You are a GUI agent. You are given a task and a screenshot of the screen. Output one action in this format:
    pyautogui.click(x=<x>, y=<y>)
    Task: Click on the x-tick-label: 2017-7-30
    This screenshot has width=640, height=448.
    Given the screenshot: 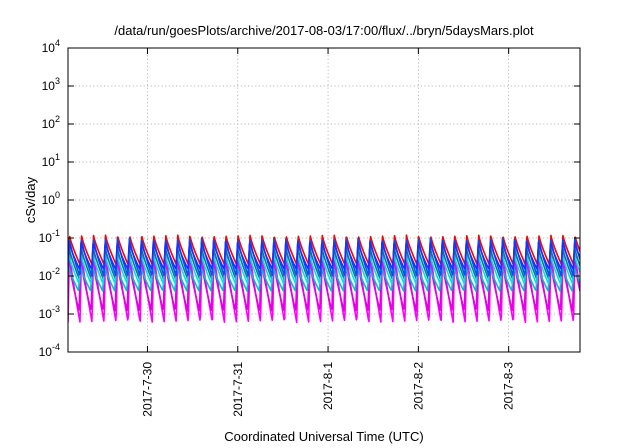 What is the action you would take?
    pyautogui.click(x=147, y=389)
    